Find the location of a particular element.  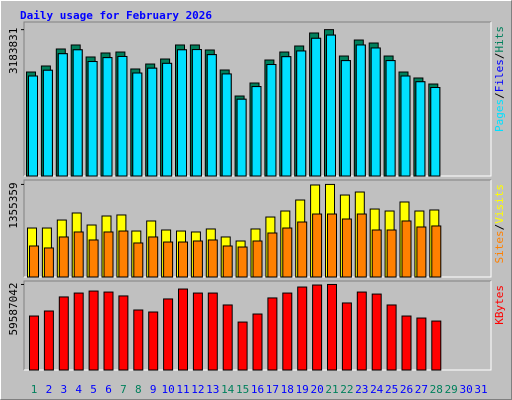

x-tick-label: 17 is located at coordinates (272, 389).